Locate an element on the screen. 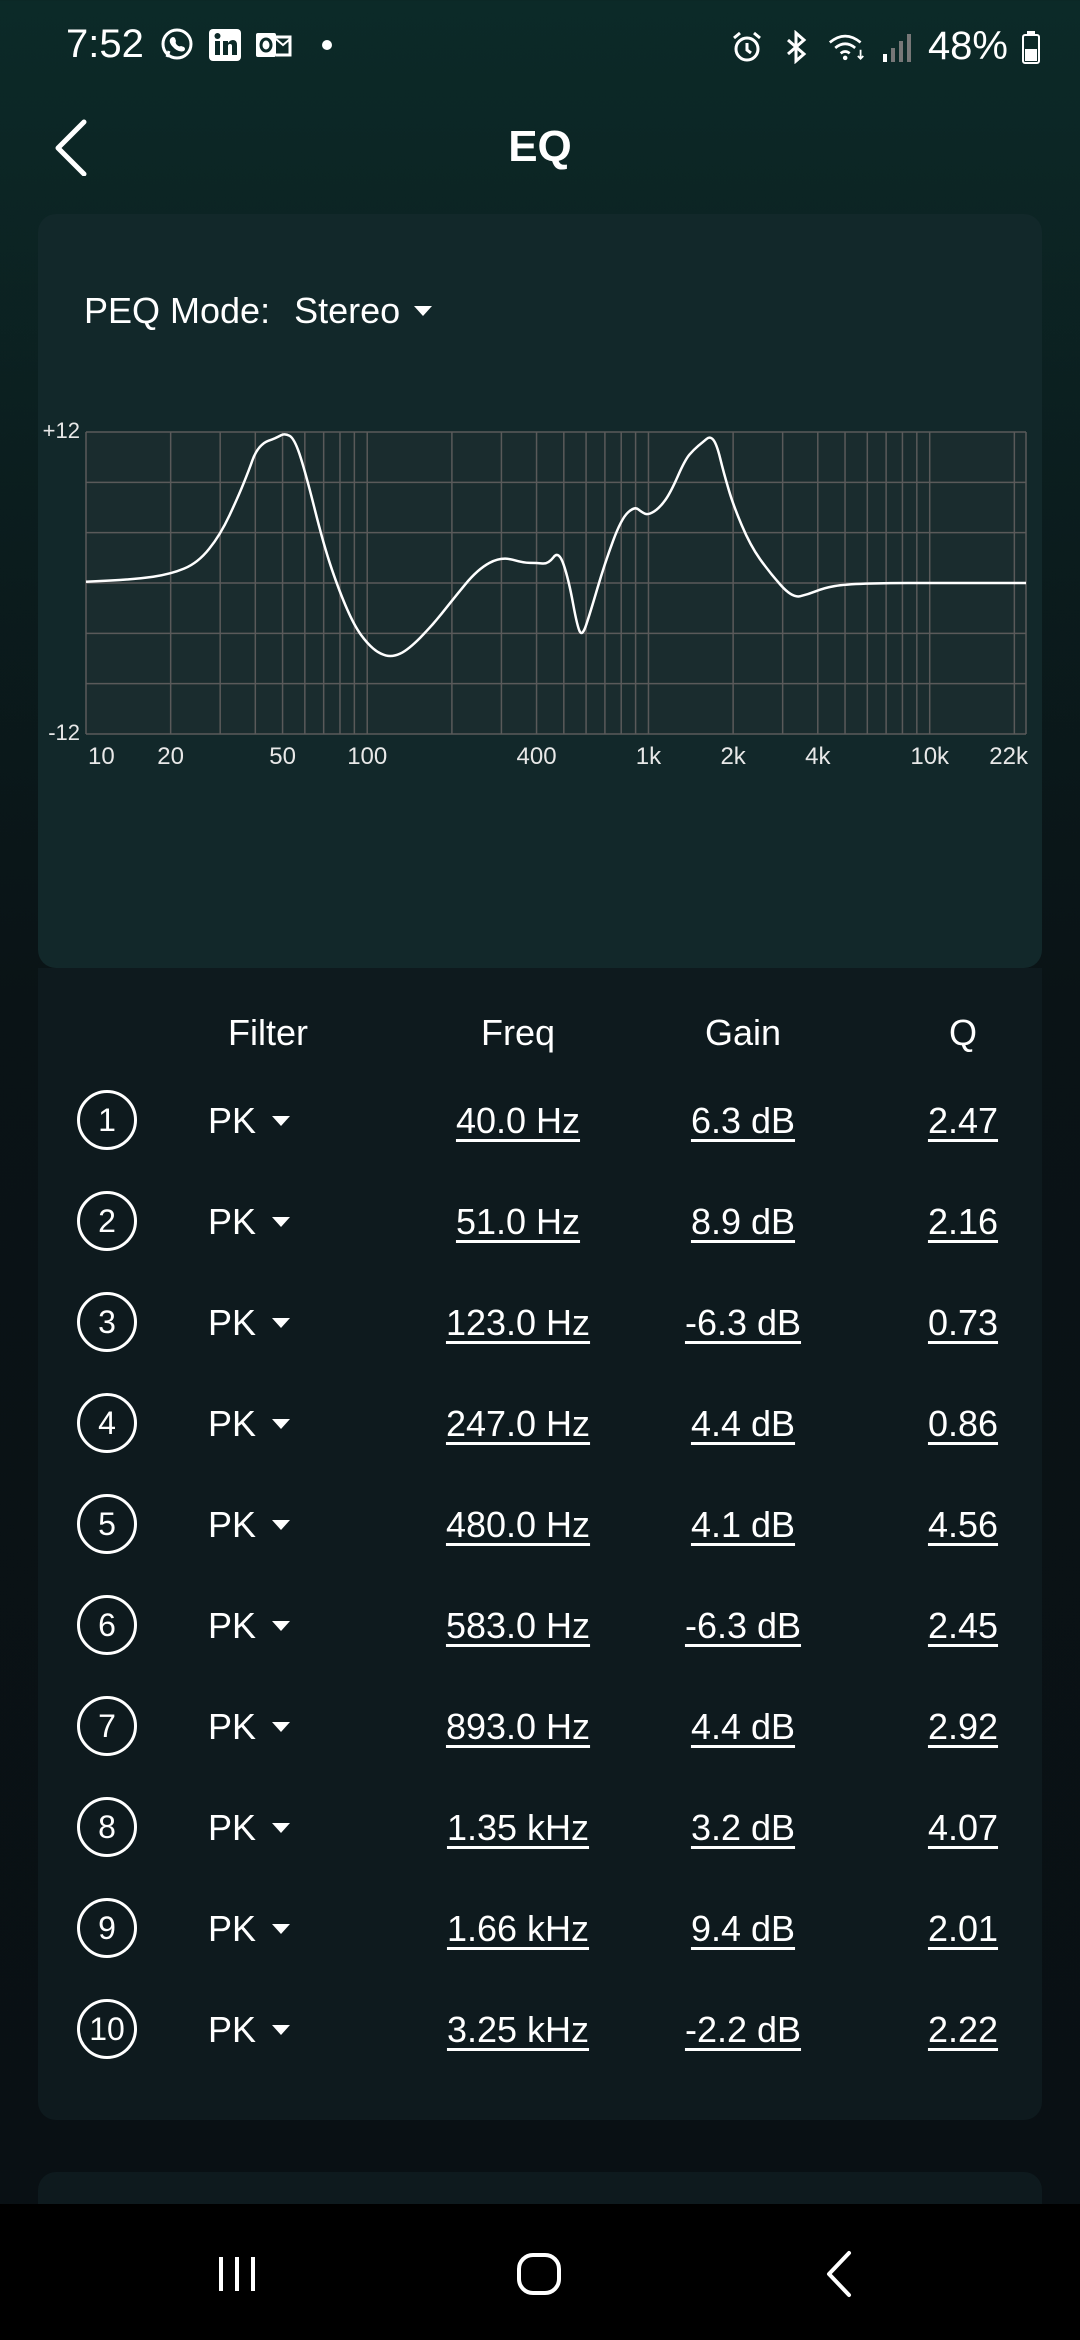  q-value: 2.22 is located at coordinates (963, 2029).